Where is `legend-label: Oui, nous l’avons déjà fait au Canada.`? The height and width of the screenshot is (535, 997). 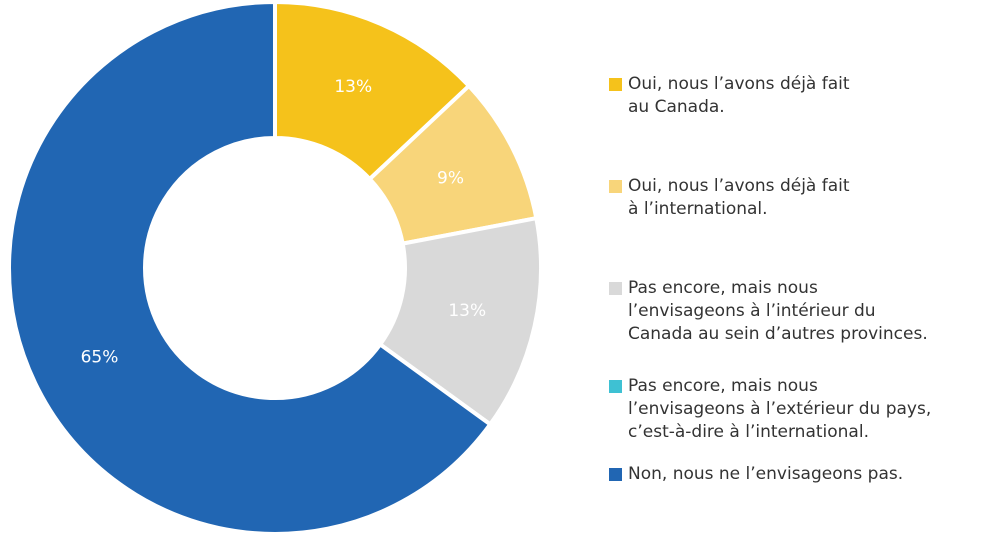
legend-label: Oui, nous l’avons déjà fait au Canada. is located at coordinates (739, 95).